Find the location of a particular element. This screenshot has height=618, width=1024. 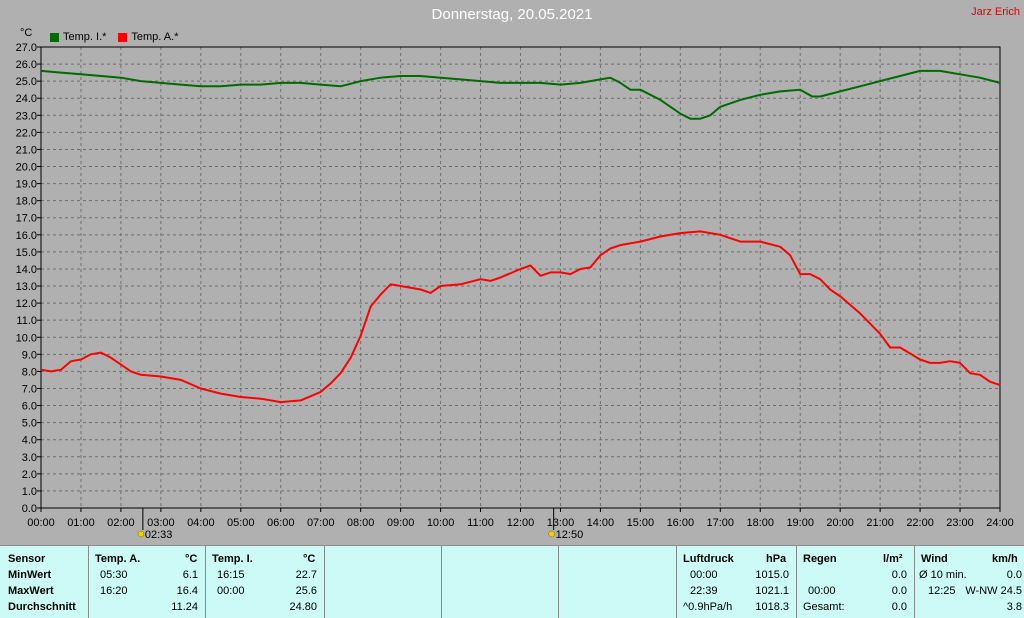

x-tick-label: 06:00 is located at coordinates (281, 523).